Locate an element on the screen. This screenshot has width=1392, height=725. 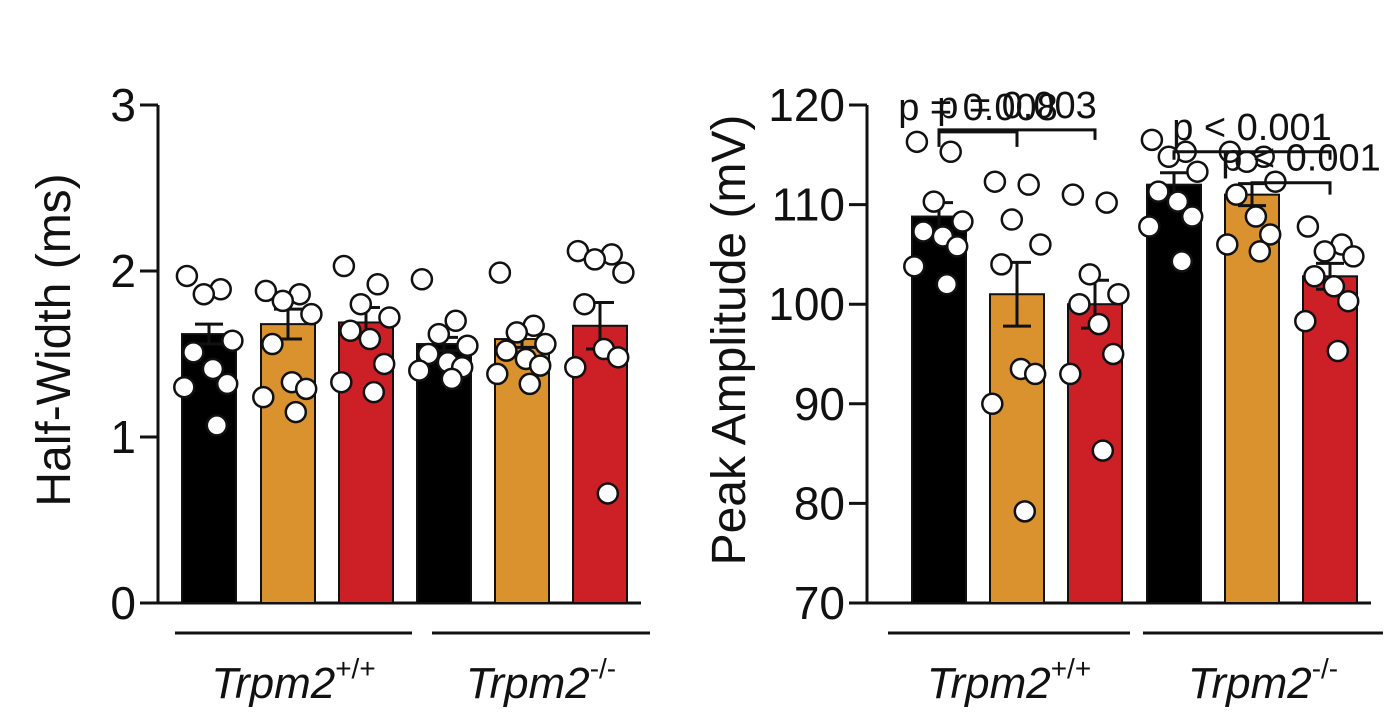
right-p-value-label: p = 0.008 is located at coordinates (978, 108).